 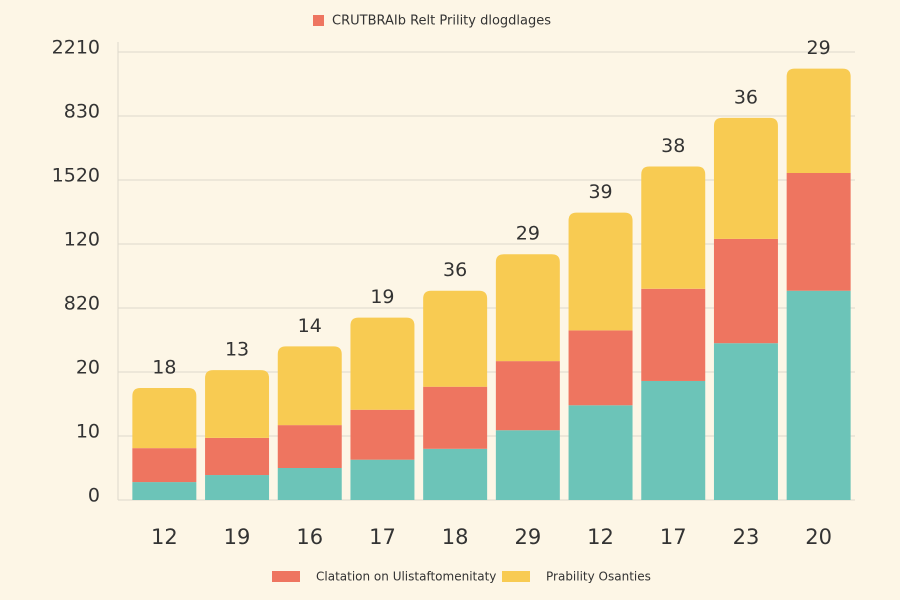 What do you see at coordinates (455, 537) in the screenshot?
I see `x-tick-label: 18` at bounding box center [455, 537].